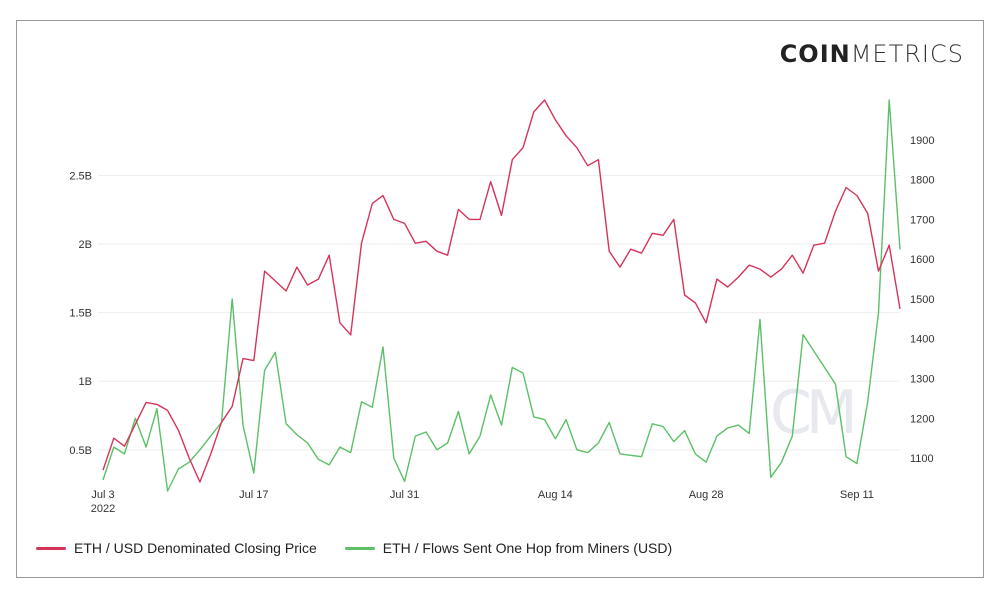 This screenshot has width=1000, height=600. I want to click on y-right-tick-label: 1700, so click(922, 220).